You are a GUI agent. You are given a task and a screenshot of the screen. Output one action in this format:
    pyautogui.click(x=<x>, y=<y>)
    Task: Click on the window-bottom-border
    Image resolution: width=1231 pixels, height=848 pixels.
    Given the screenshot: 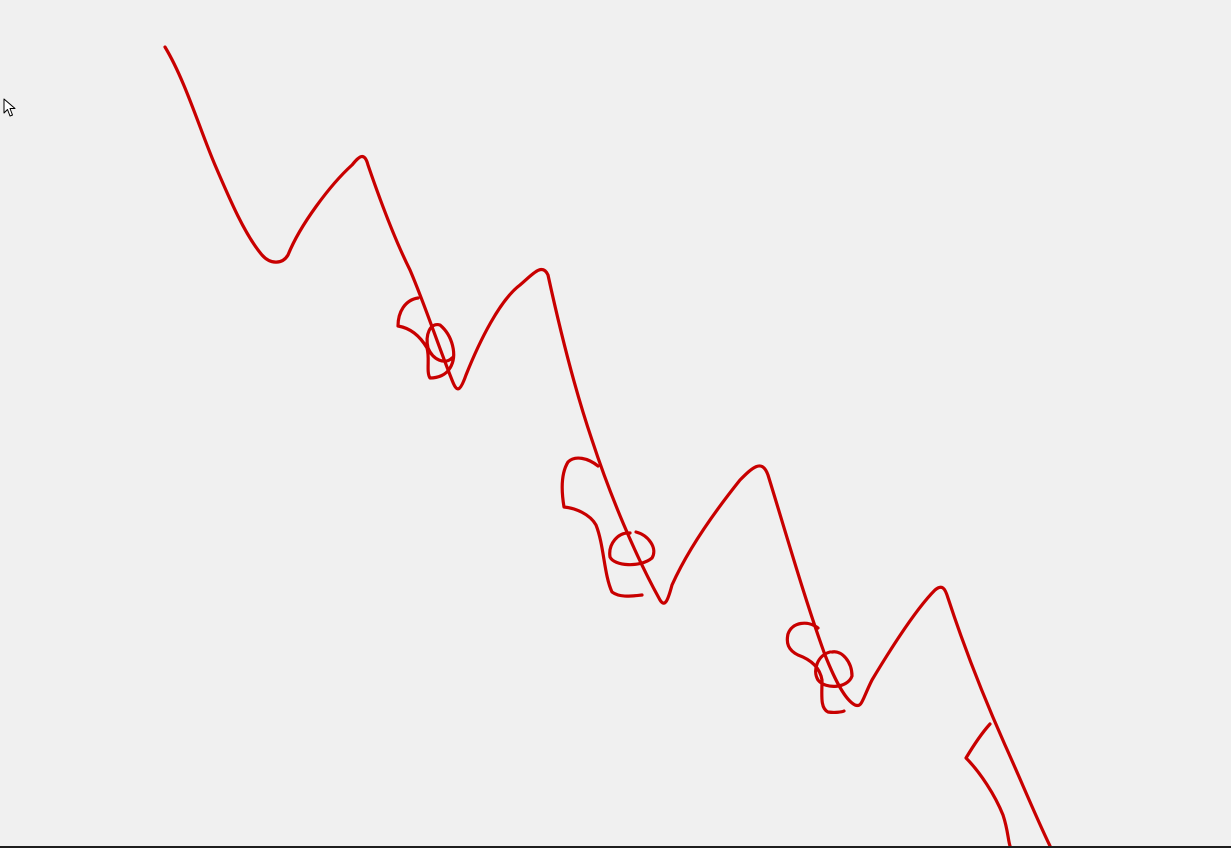 What is the action you would take?
    pyautogui.click(x=615, y=847)
    